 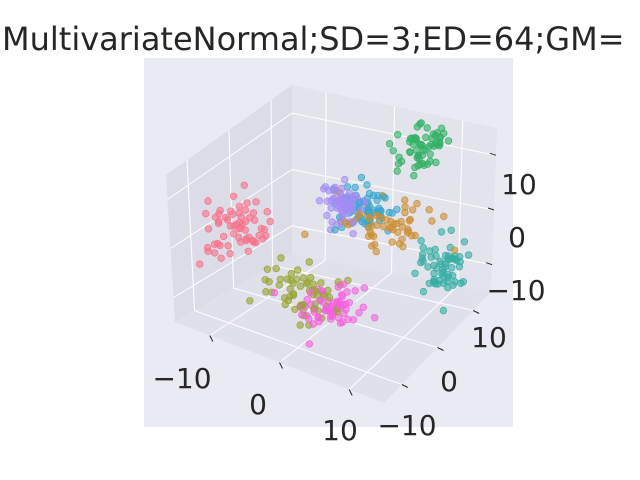 What do you see at coordinates (406, 425) in the screenshot?
I see `y-tick-label-0: −10` at bounding box center [406, 425].